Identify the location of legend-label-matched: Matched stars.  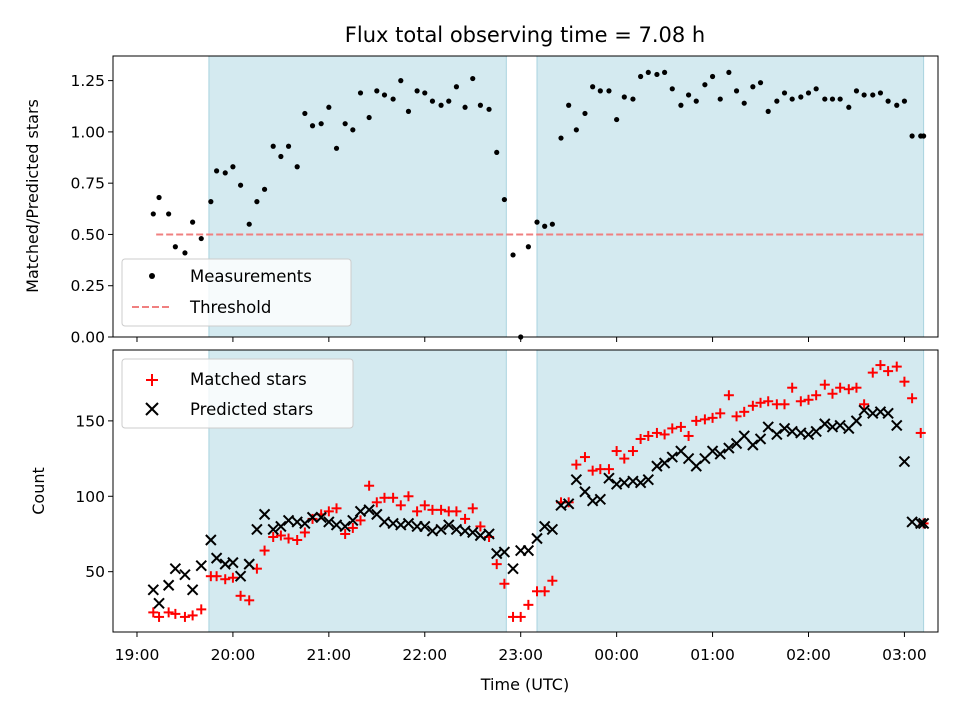
(248, 379).